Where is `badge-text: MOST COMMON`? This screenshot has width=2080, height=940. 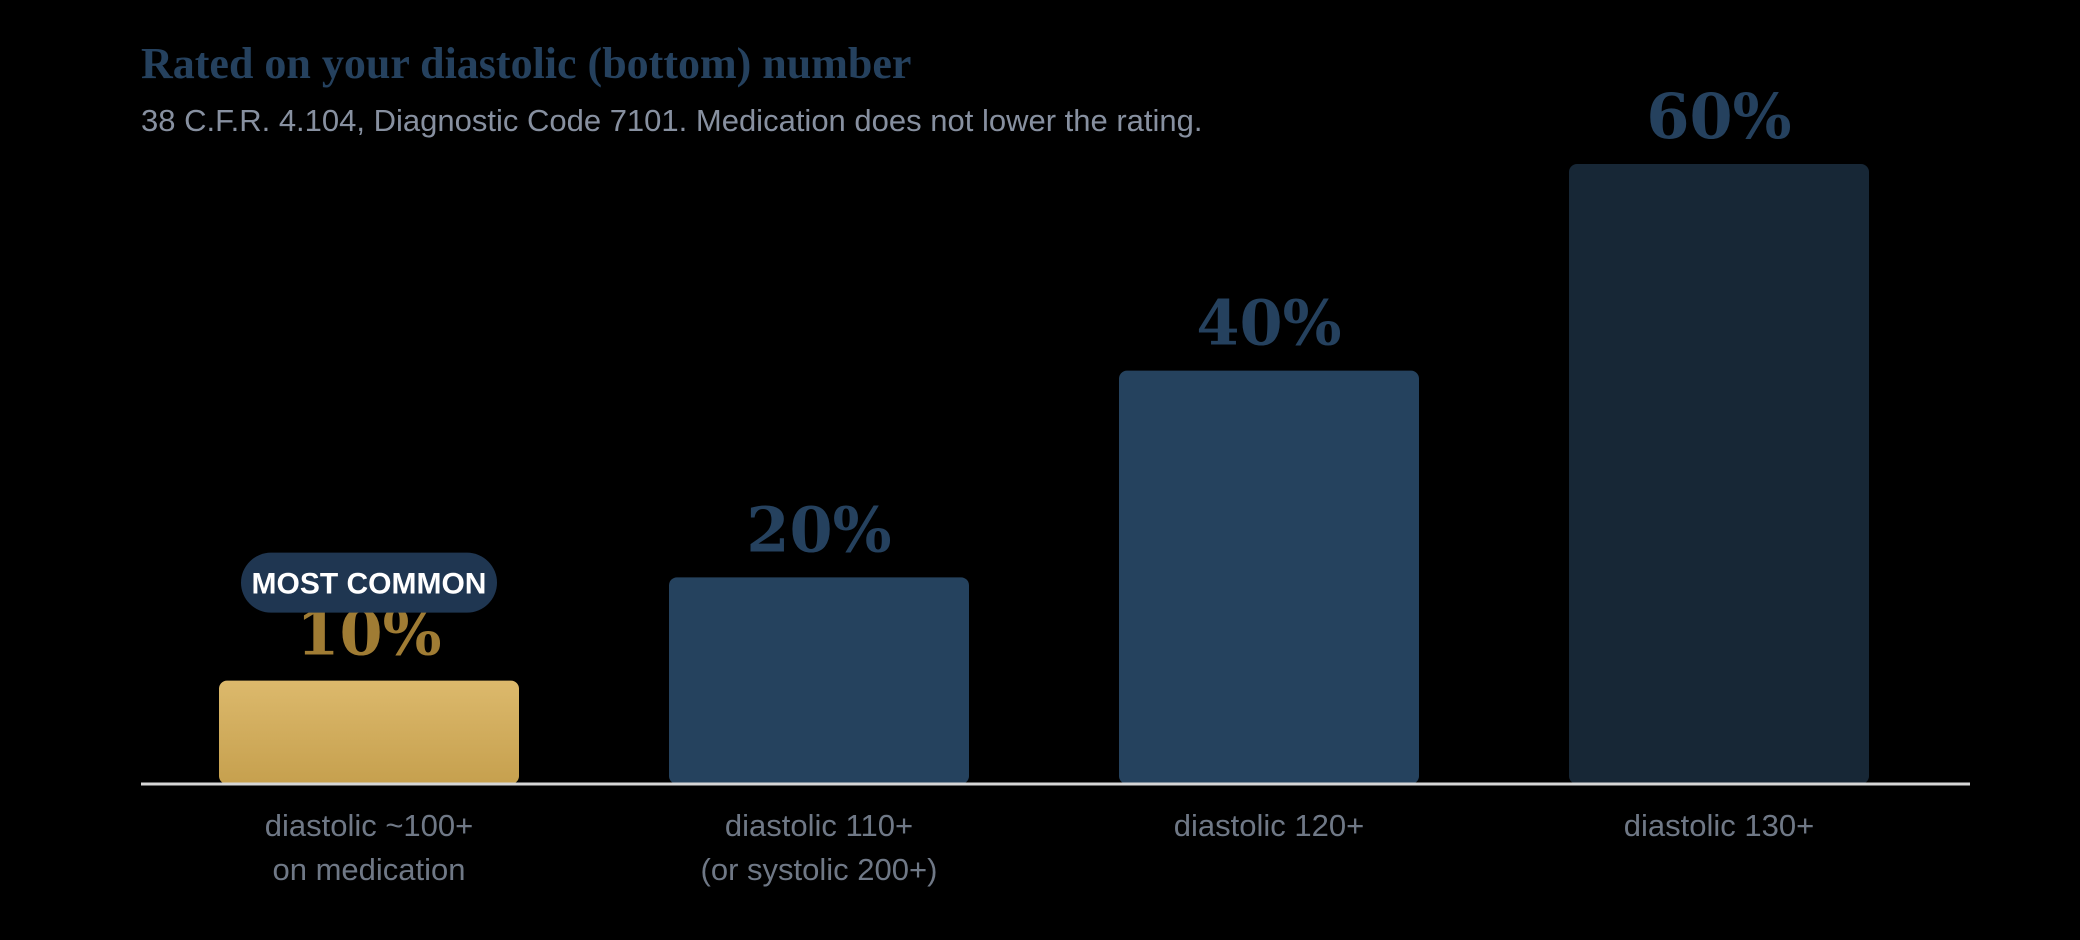
badge-text: MOST COMMON is located at coordinates (369, 584).